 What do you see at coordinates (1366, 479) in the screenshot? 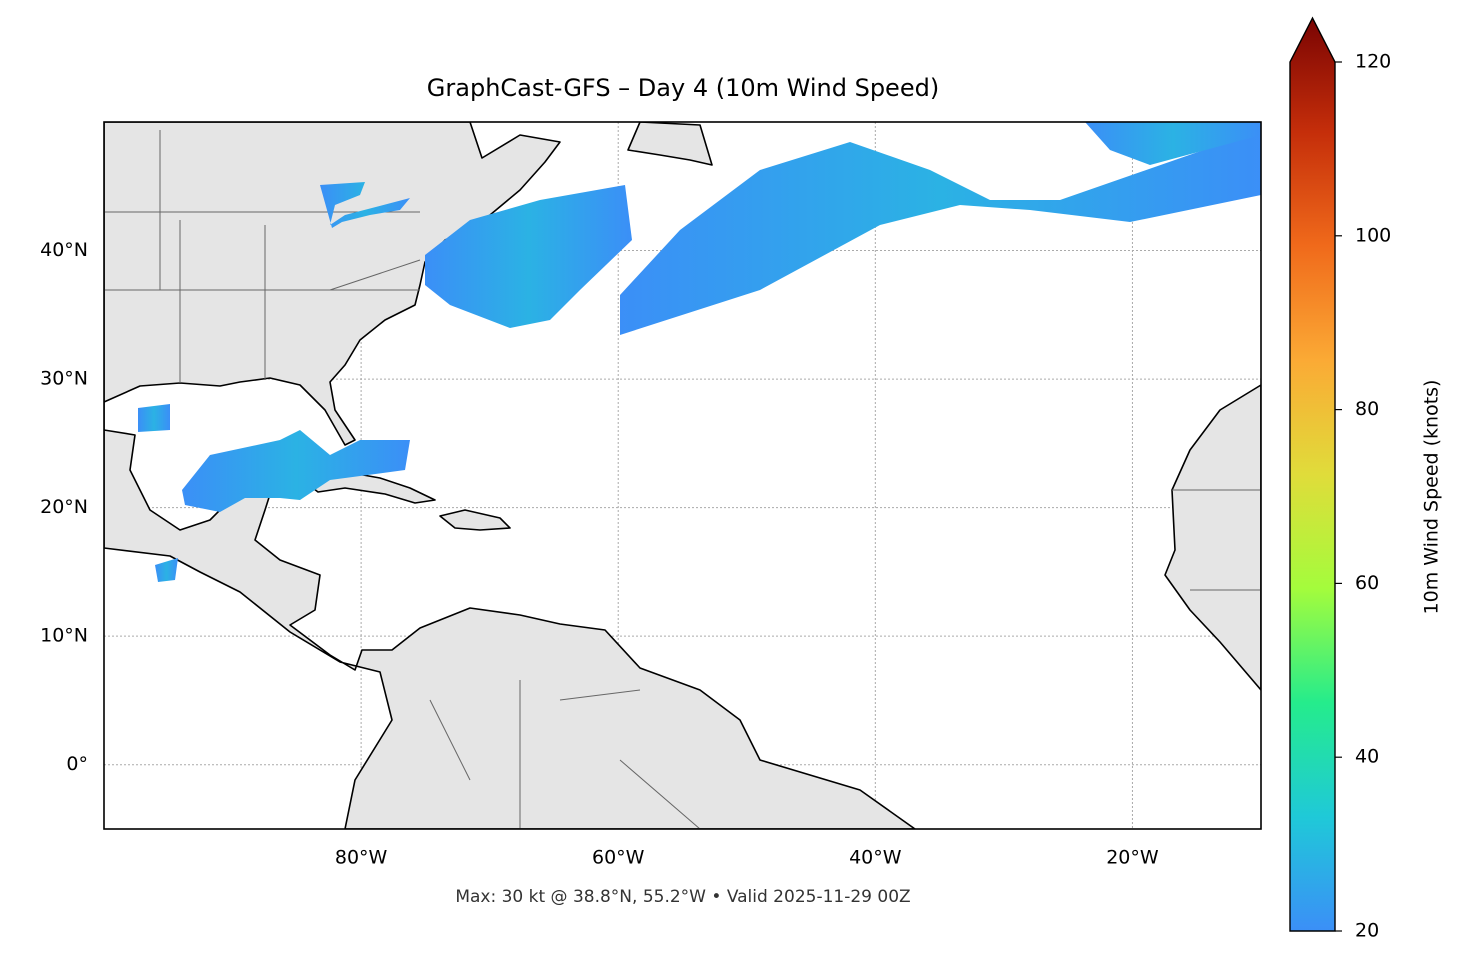
I see `colorbar: 10m Wind Speed (knots) 20 40 60 80 100 120` at bounding box center [1366, 479].